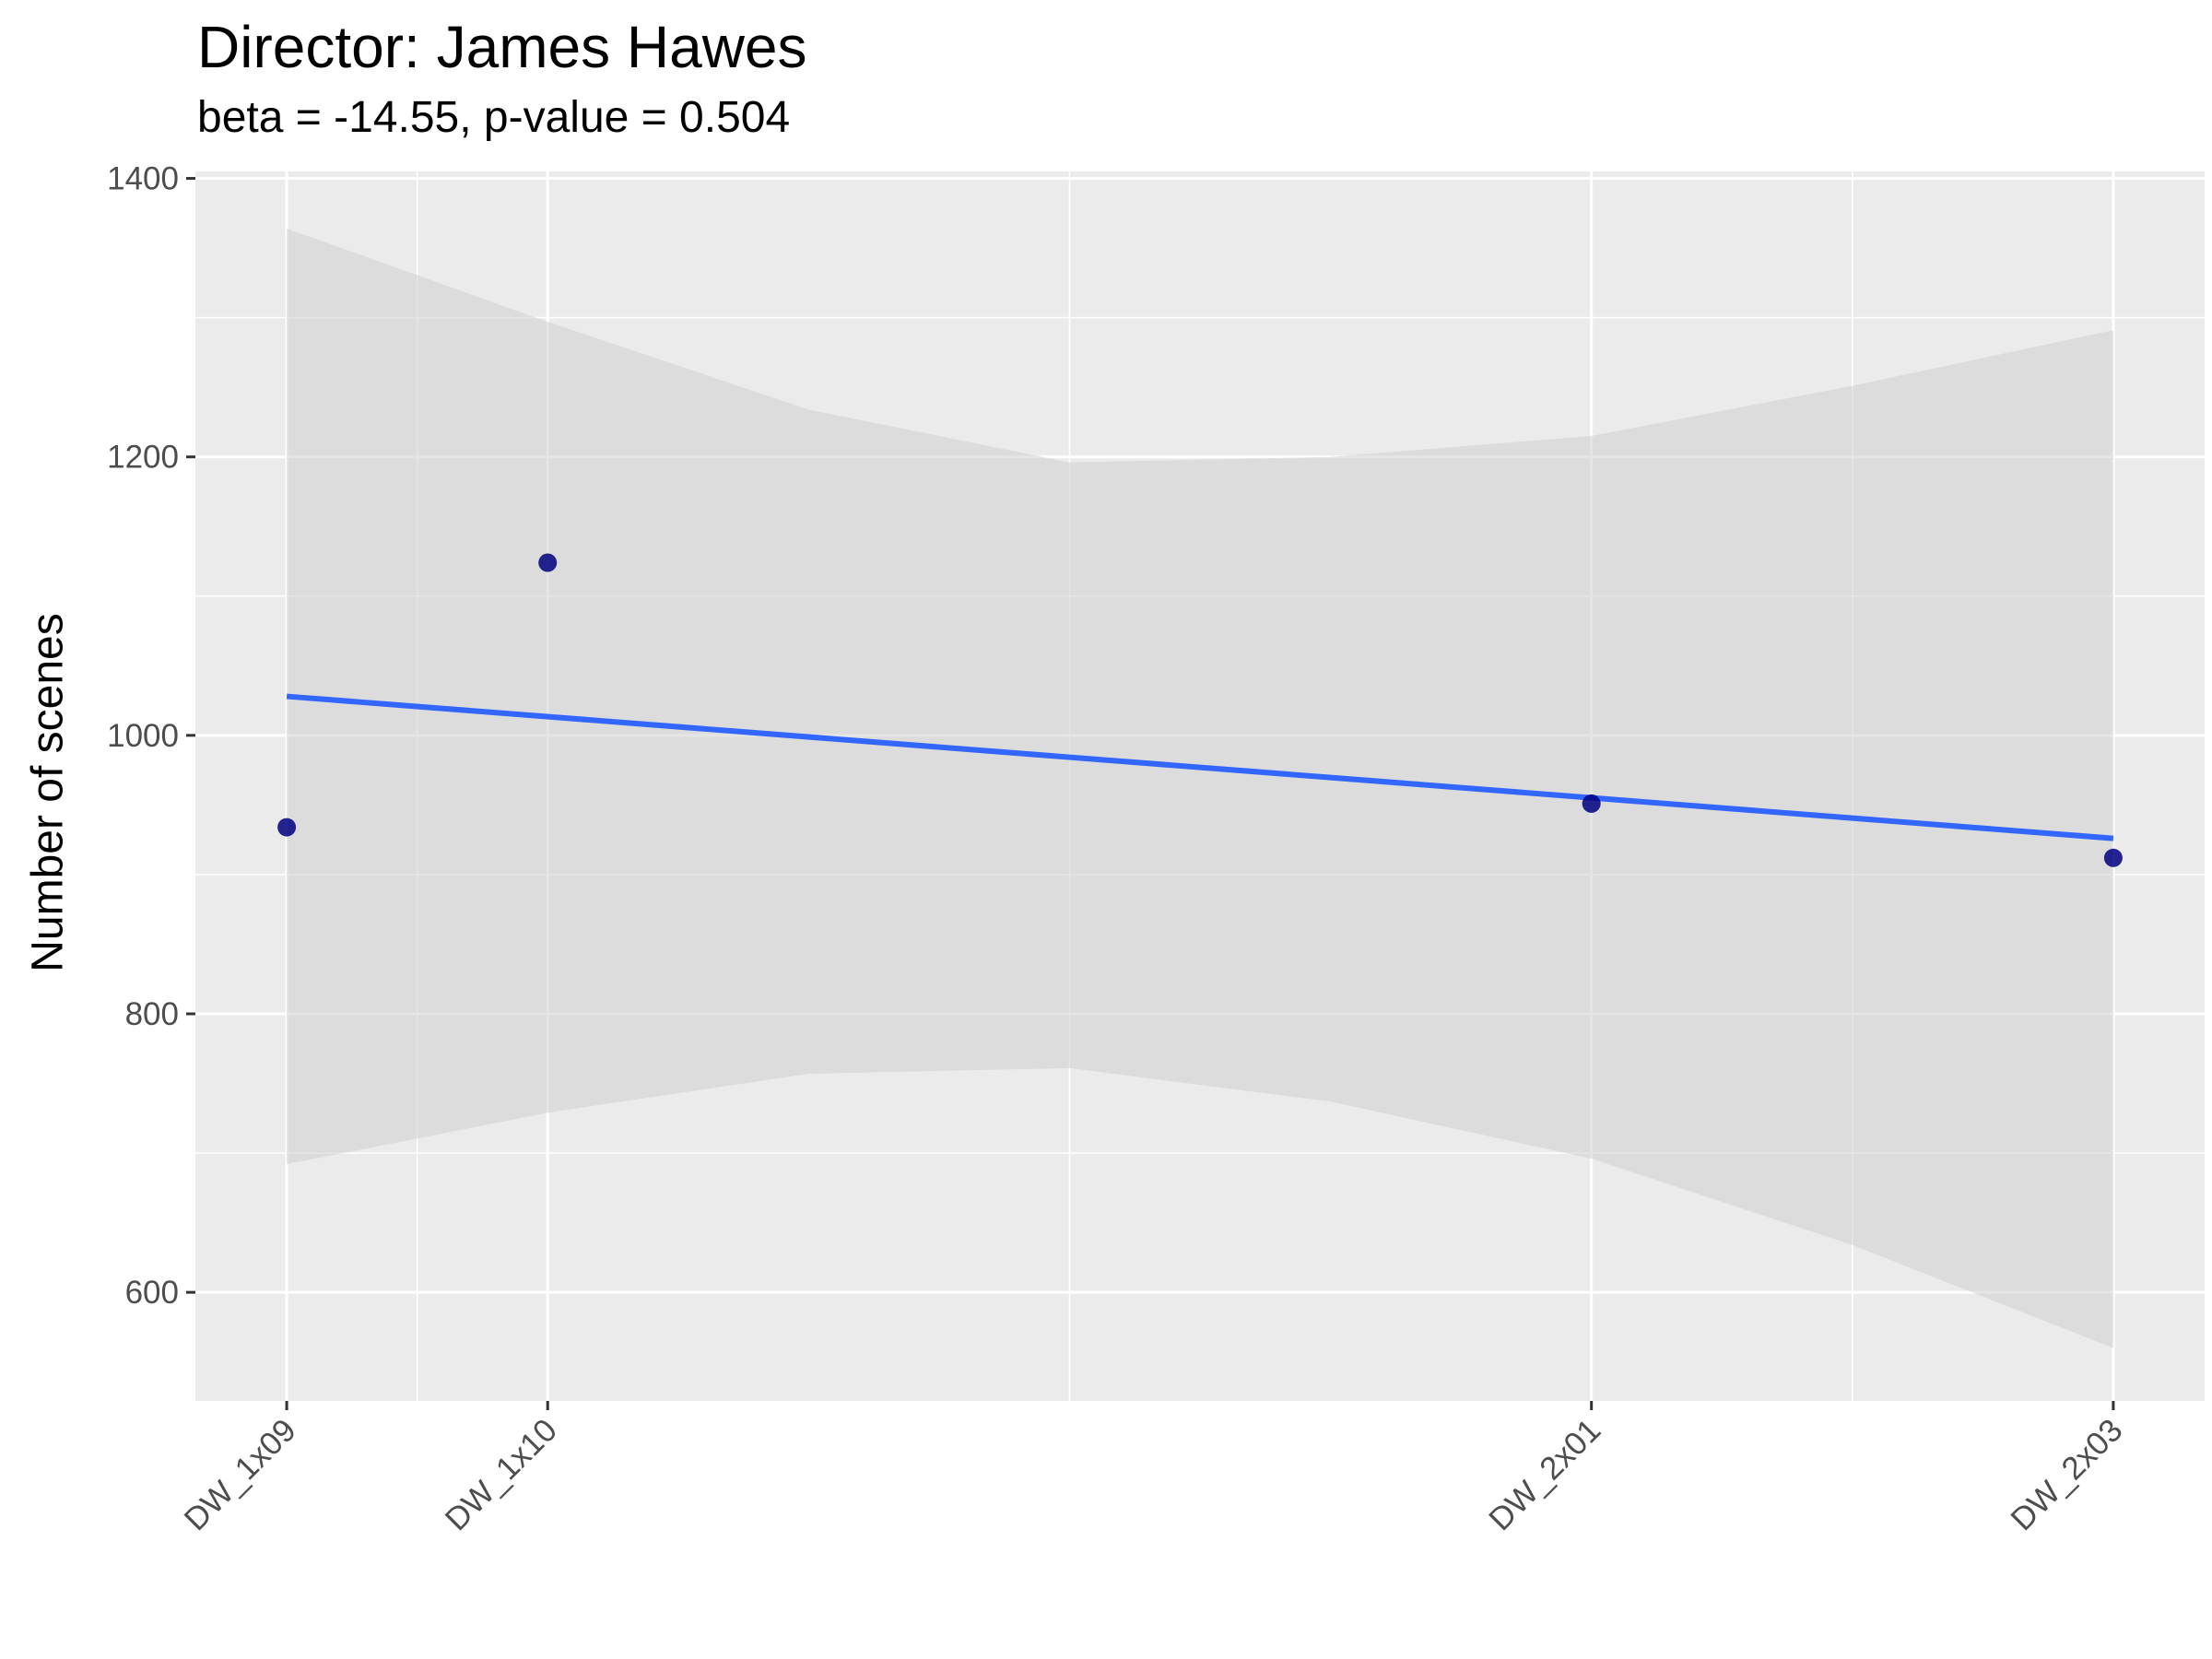 The image size is (2212, 1659). Describe the element at coordinates (2066, 1474) in the screenshot. I see `x-tick-label: DW_2x03` at that location.